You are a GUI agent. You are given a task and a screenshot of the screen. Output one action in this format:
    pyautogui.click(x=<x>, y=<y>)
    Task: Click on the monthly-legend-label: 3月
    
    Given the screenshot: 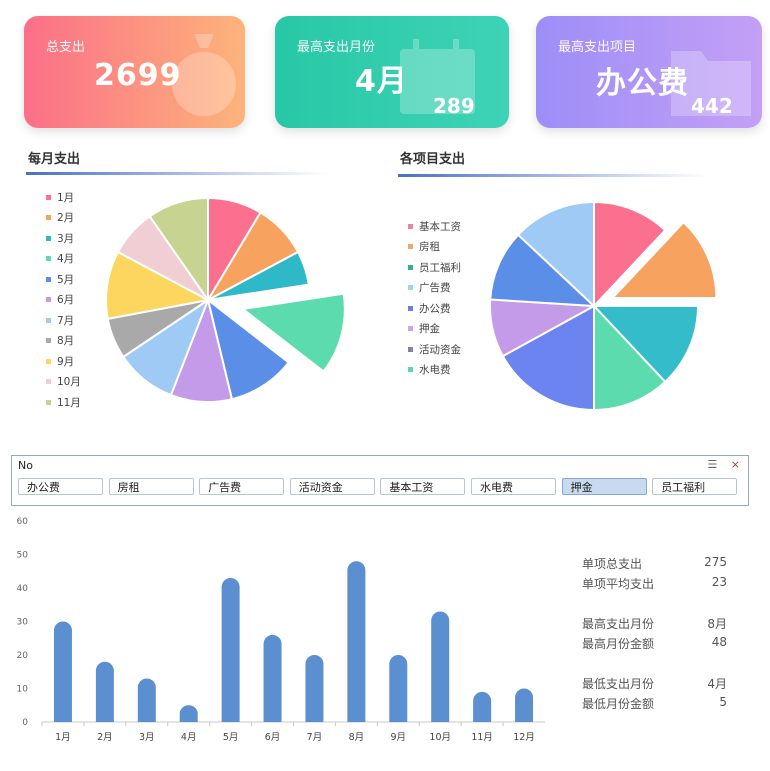 What is the action you would take?
    pyautogui.click(x=66, y=238)
    